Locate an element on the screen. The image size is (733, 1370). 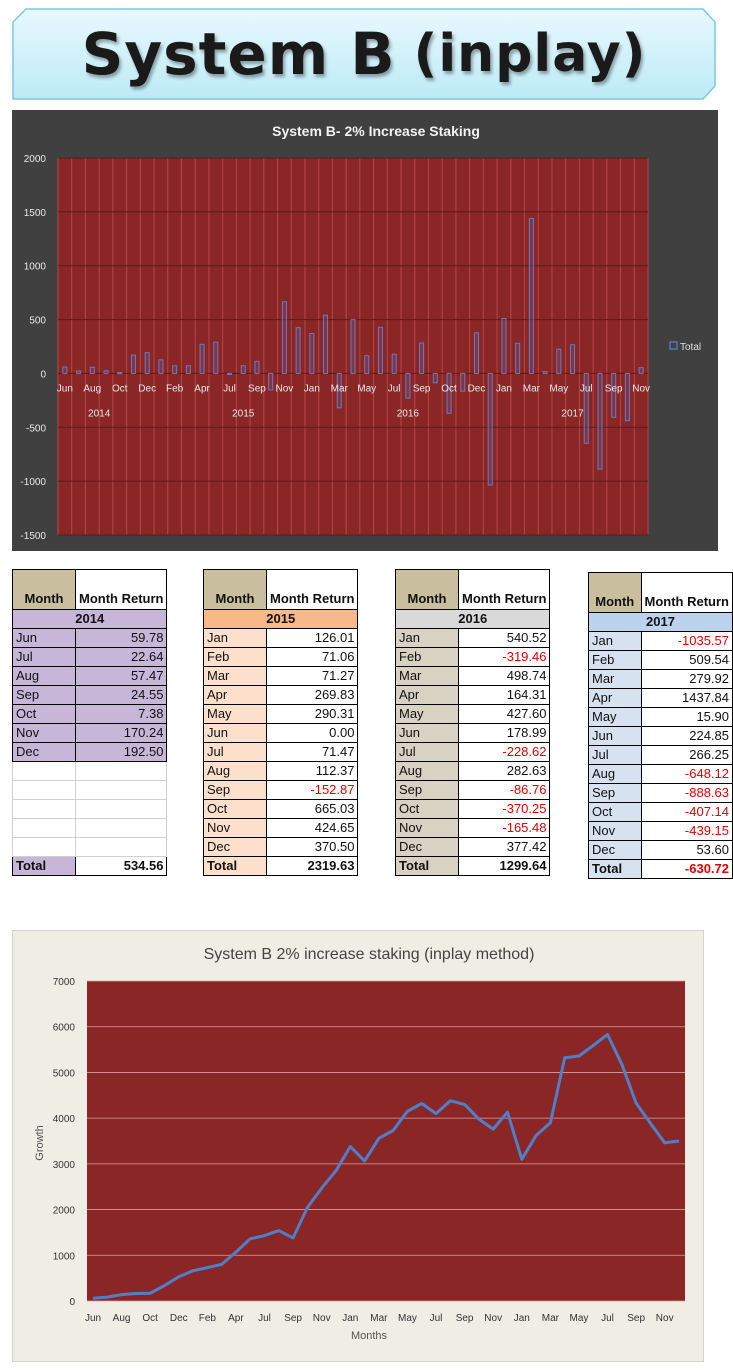
return-cell: 22.64 is located at coordinates (121, 657).